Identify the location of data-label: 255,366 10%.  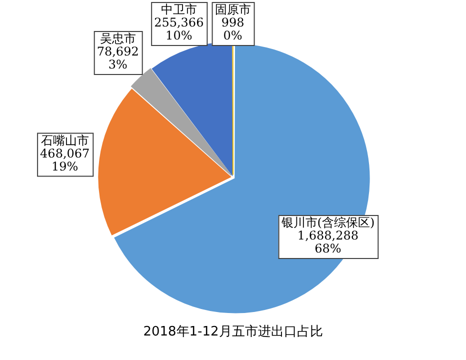
(179, 29).